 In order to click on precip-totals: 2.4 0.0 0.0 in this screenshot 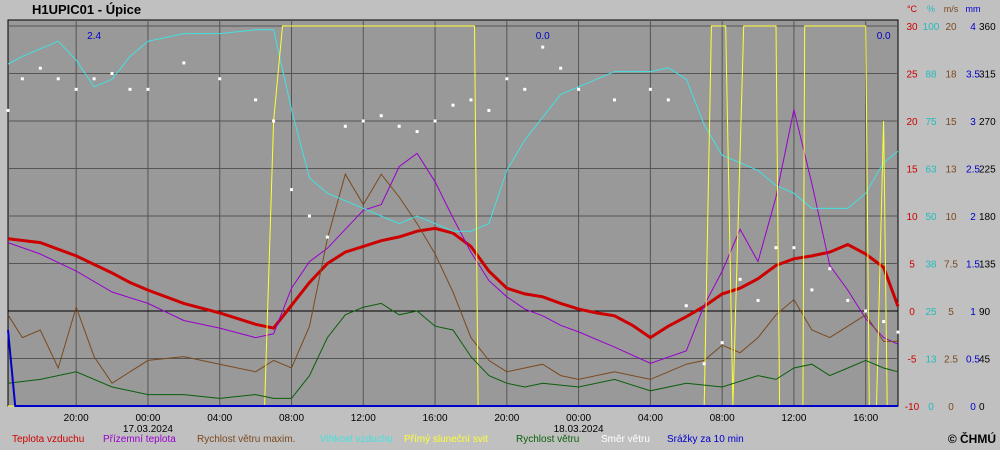, I will do `click(489, 36)`.